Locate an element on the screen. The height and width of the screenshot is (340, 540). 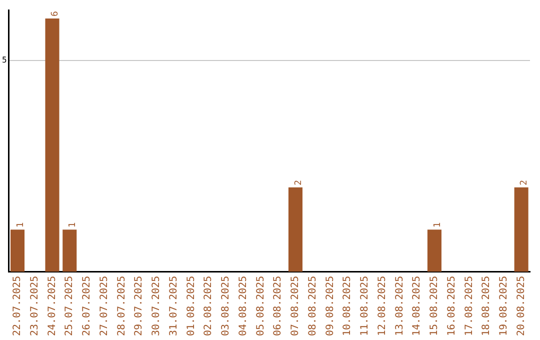
y-tick-label: 5 is located at coordinates (4, 60).